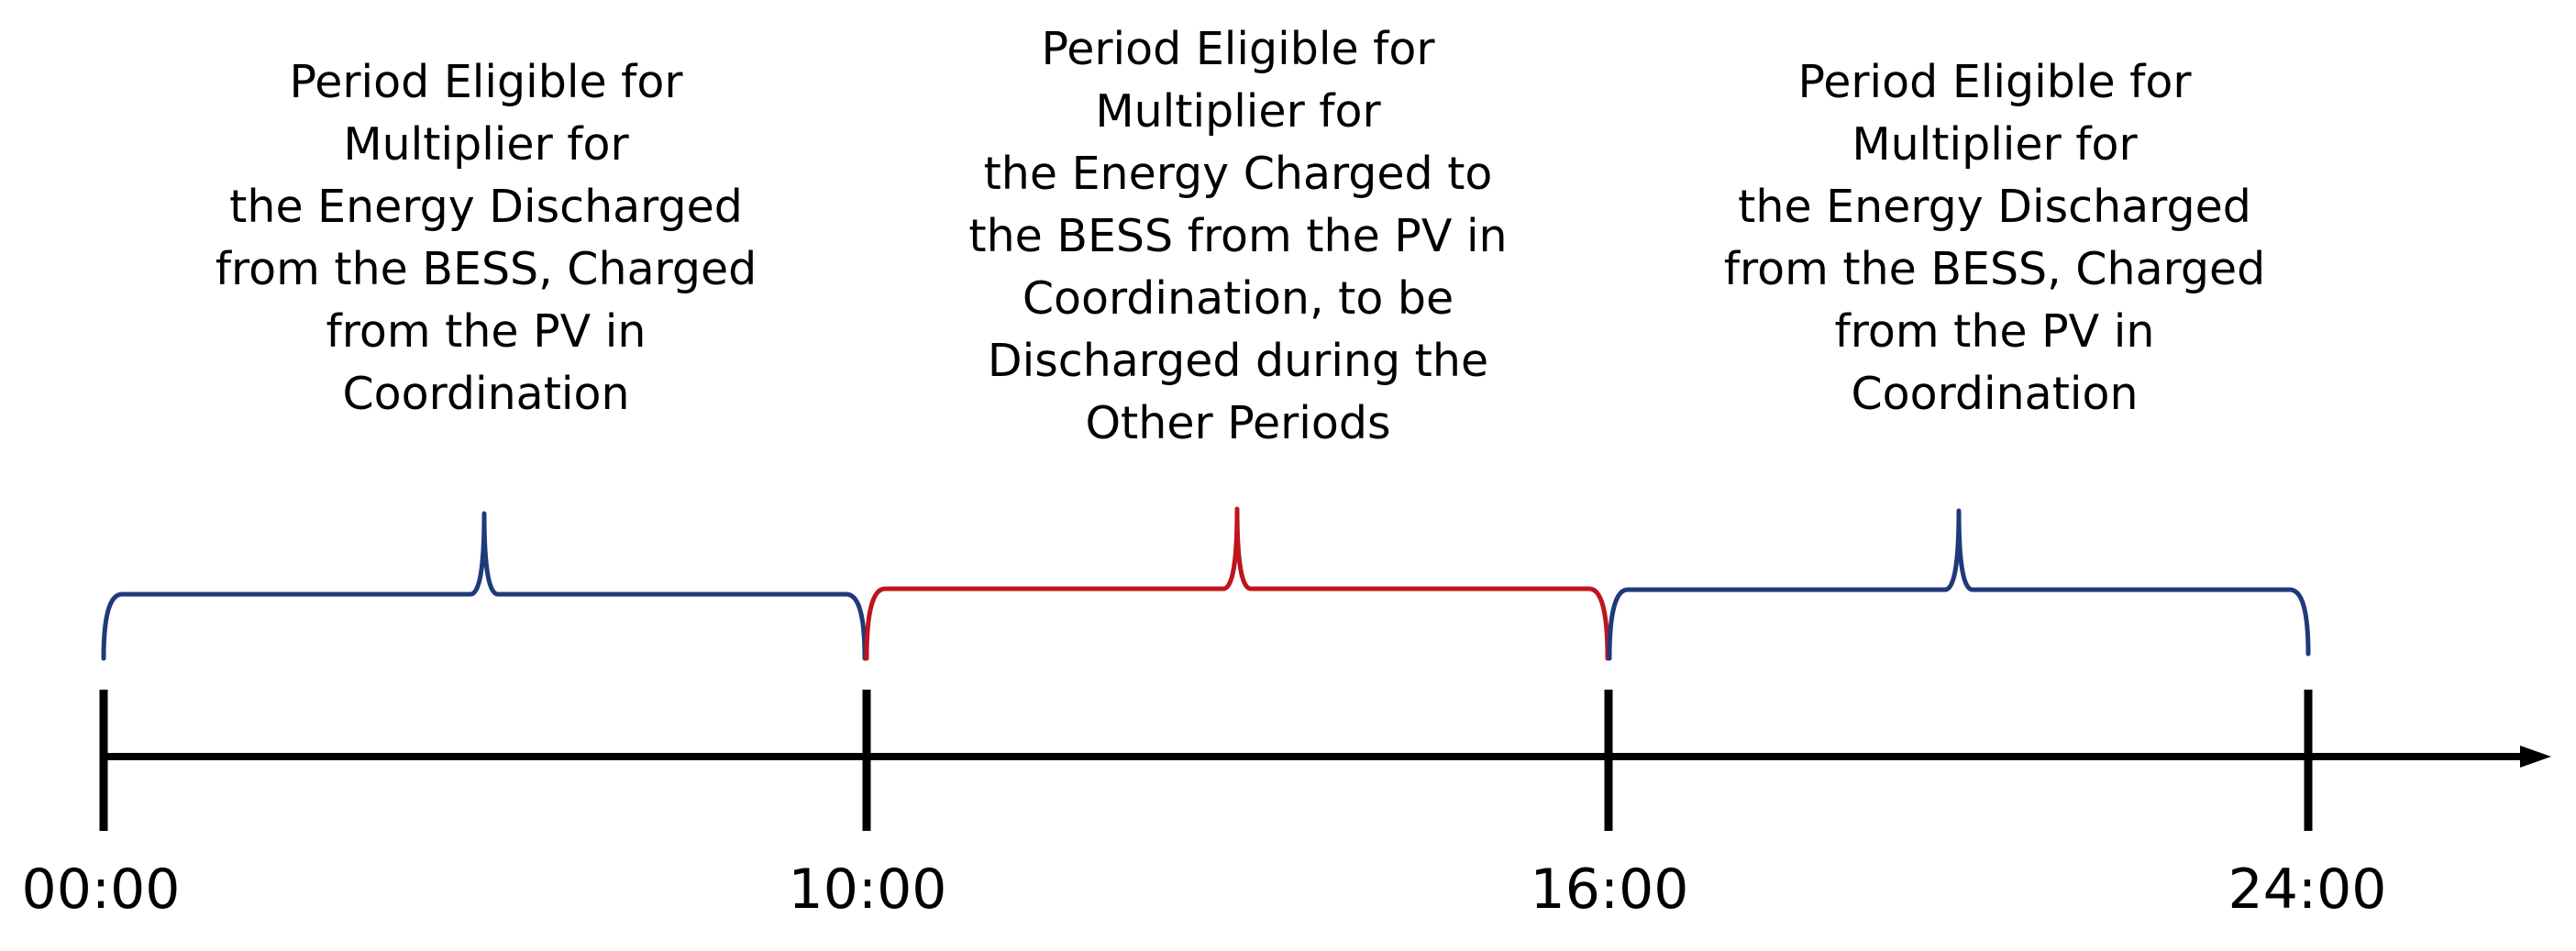  What do you see at coordinates (1609, 889) in the screenshot?
I see `tick-label-1600: 16:00` at bounding box center [1609, 889].